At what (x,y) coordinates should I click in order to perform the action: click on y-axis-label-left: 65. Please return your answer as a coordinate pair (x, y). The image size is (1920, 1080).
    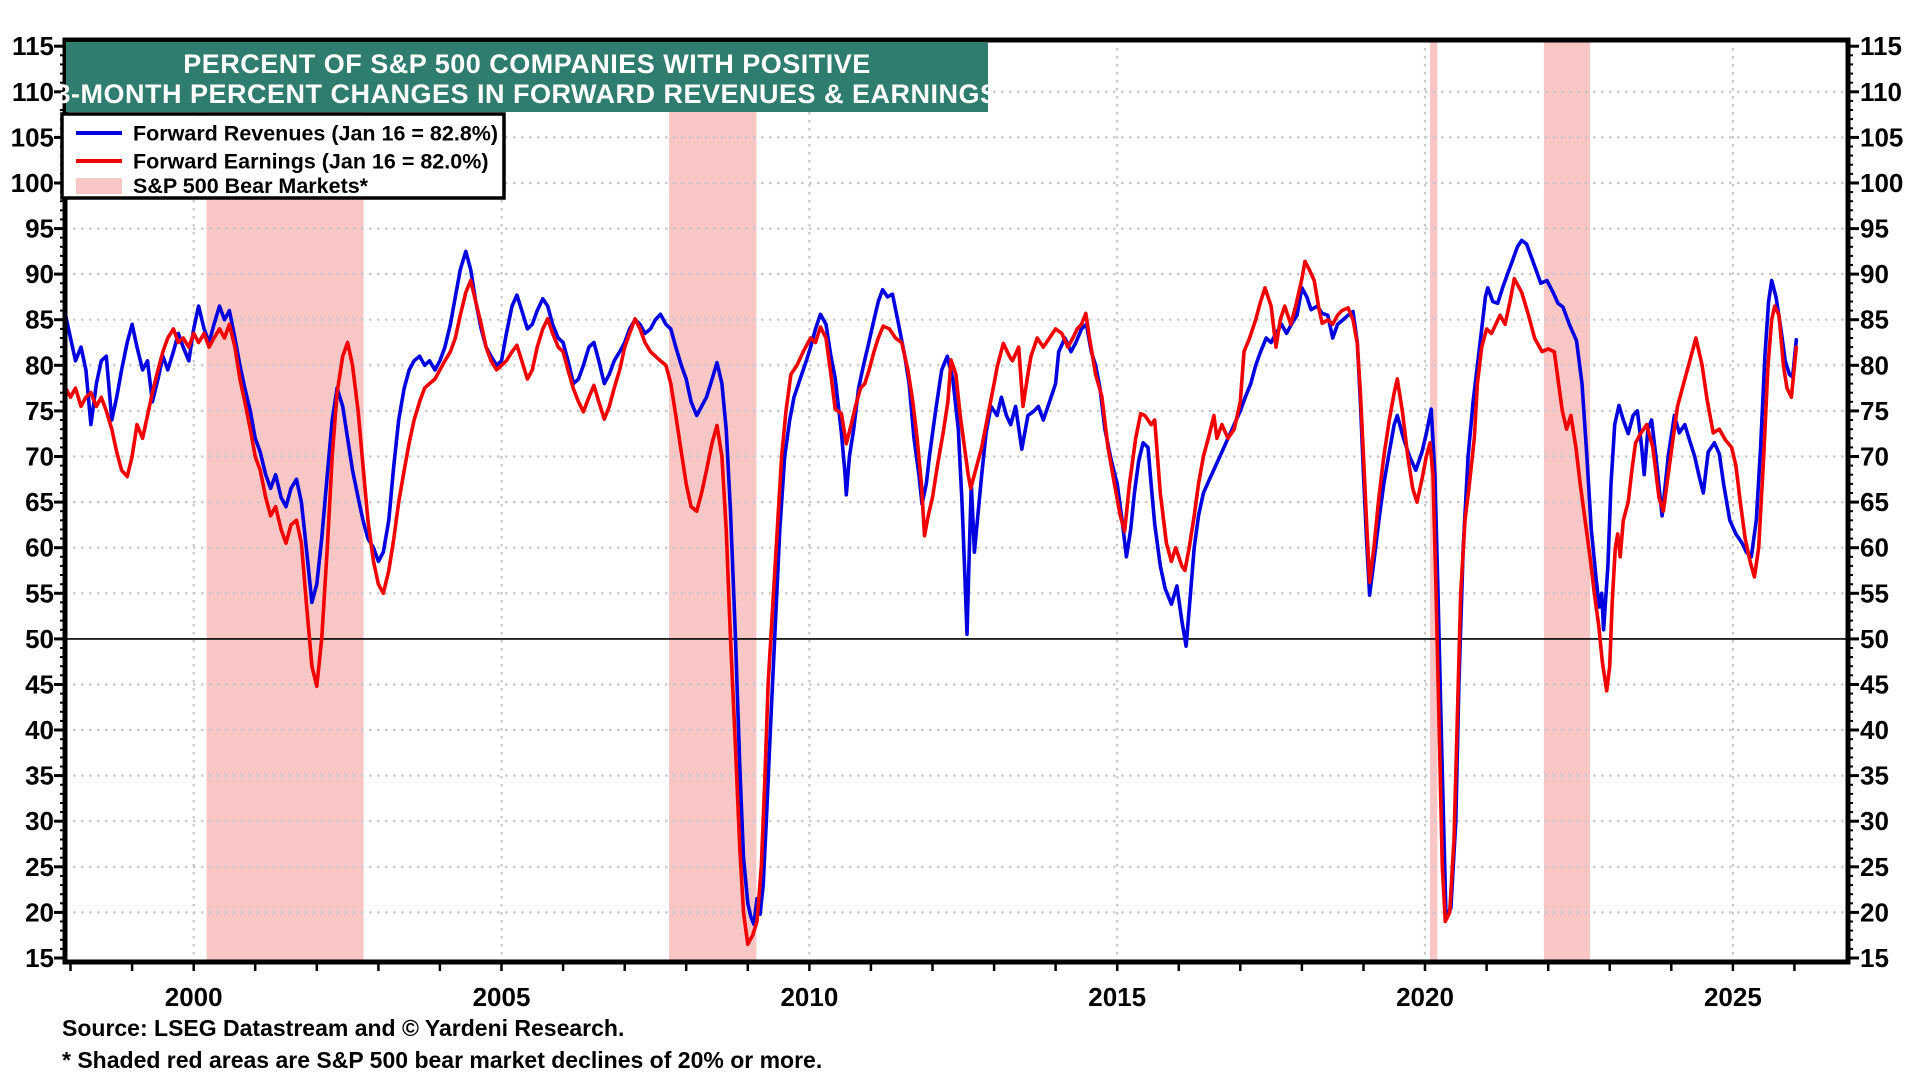
    Looking at the image, I should click on (39, 502).